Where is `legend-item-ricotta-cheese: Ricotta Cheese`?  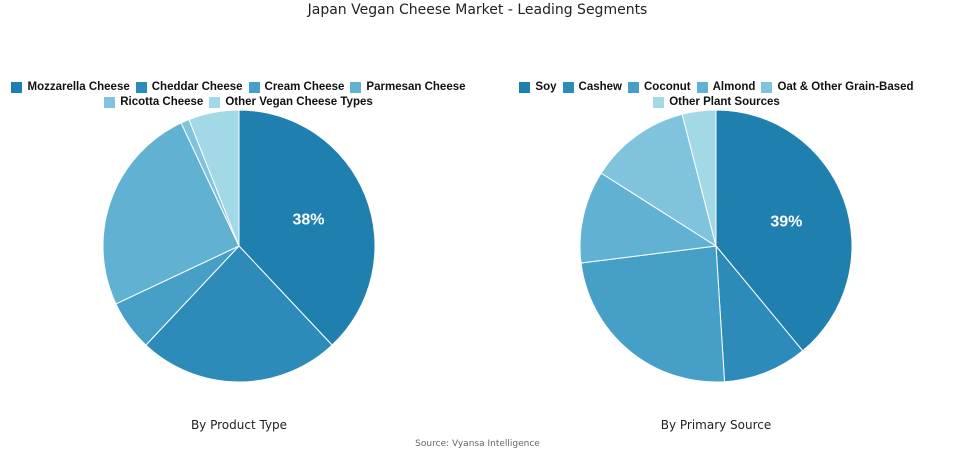
legend-item-ricotta-cheese: Ricotta Cheese is located at coordinates (153, 102).